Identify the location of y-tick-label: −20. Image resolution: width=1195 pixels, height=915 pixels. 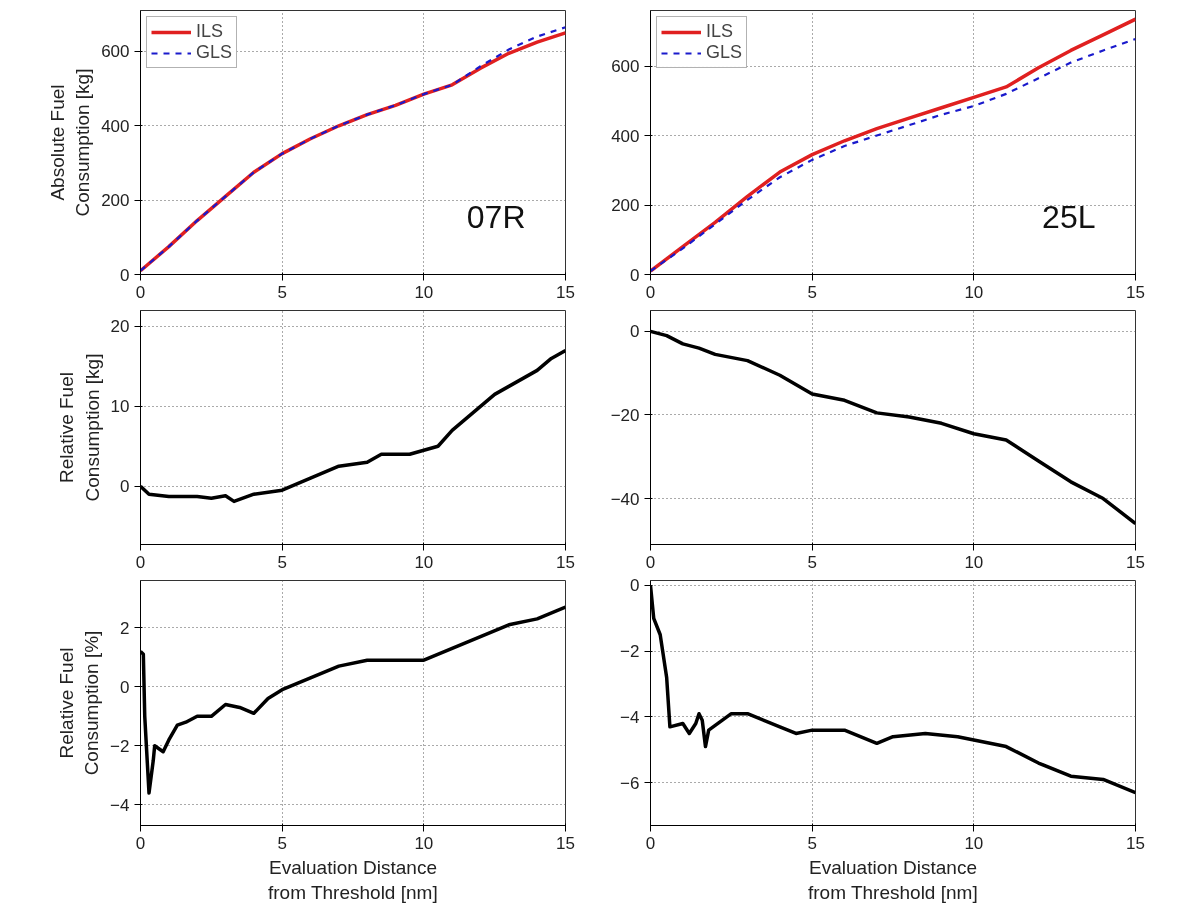
(625, 415).